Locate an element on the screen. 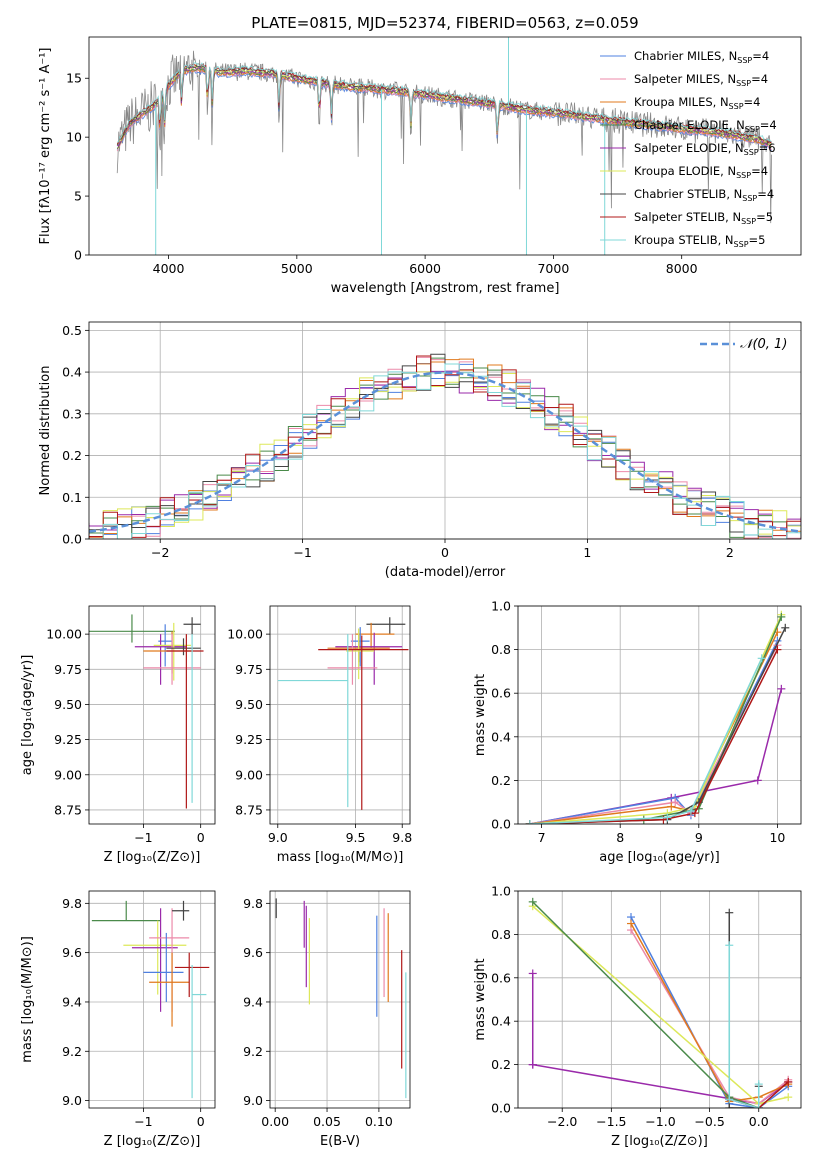 The width and height of the screenshot is (819, 1170). y-tick-label: 10.00 is located at coordinates (64, 634).